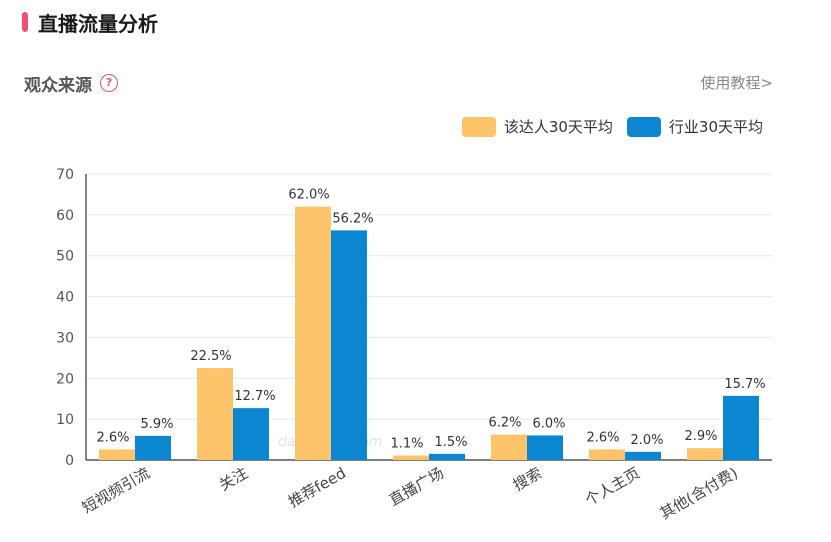 The image size is (831, 542). I want to click on bar-value-label: 5.9%, so click(156, 424).